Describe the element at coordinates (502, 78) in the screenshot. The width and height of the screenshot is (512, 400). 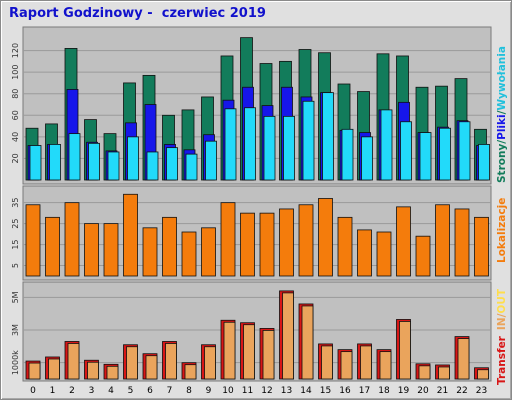
I see `legend-wywolania: Wywołania` at that location.